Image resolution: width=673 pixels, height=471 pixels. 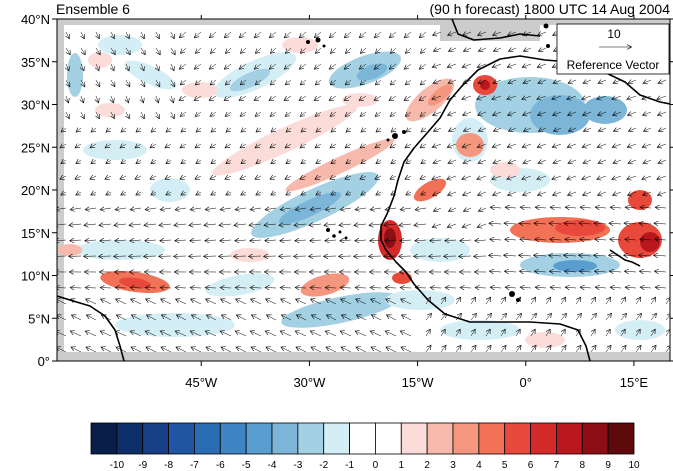 What do you see at coordinates (168, 465) in the screenshot?
I see `colorbar-label: -8` at bounding box center [168, 465].